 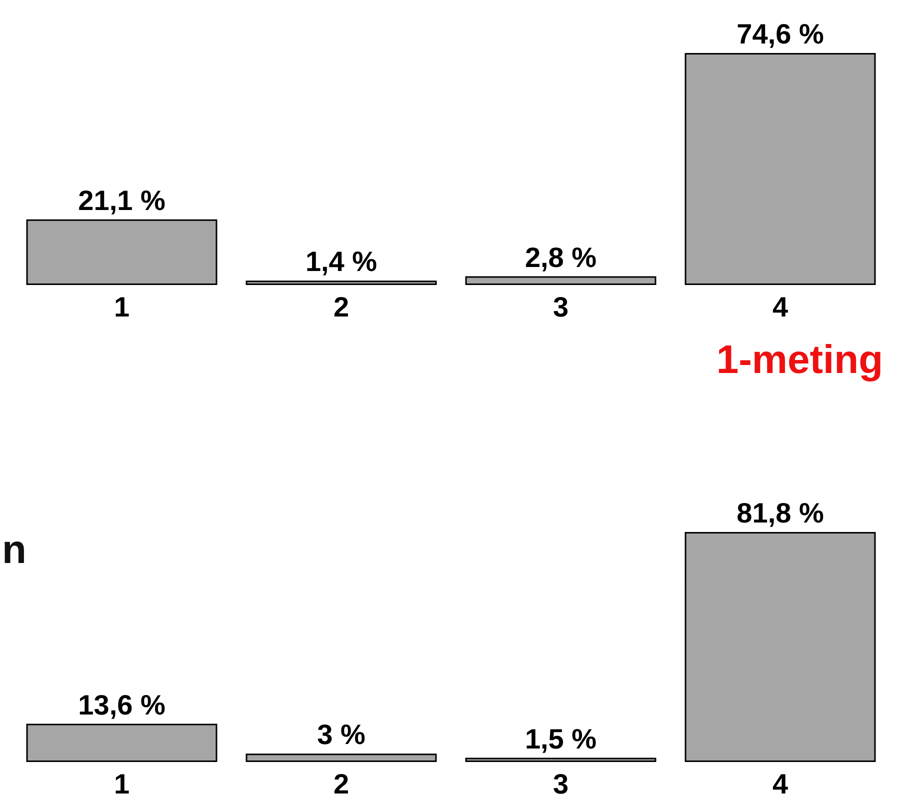 I want to click on data-label: 74,6 %, so click(x=780, y=34).